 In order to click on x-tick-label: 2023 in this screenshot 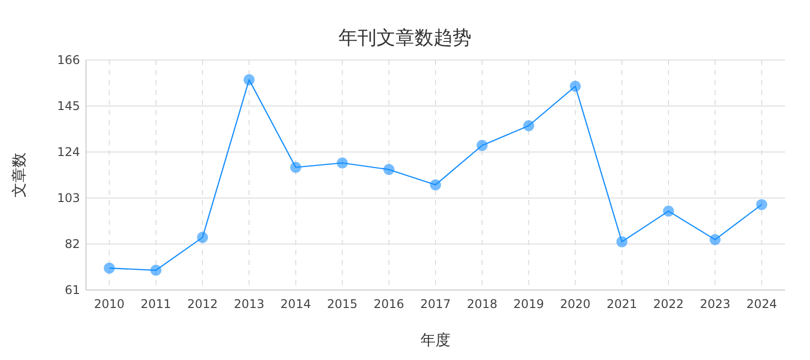, I will do `click(715, 304)`.